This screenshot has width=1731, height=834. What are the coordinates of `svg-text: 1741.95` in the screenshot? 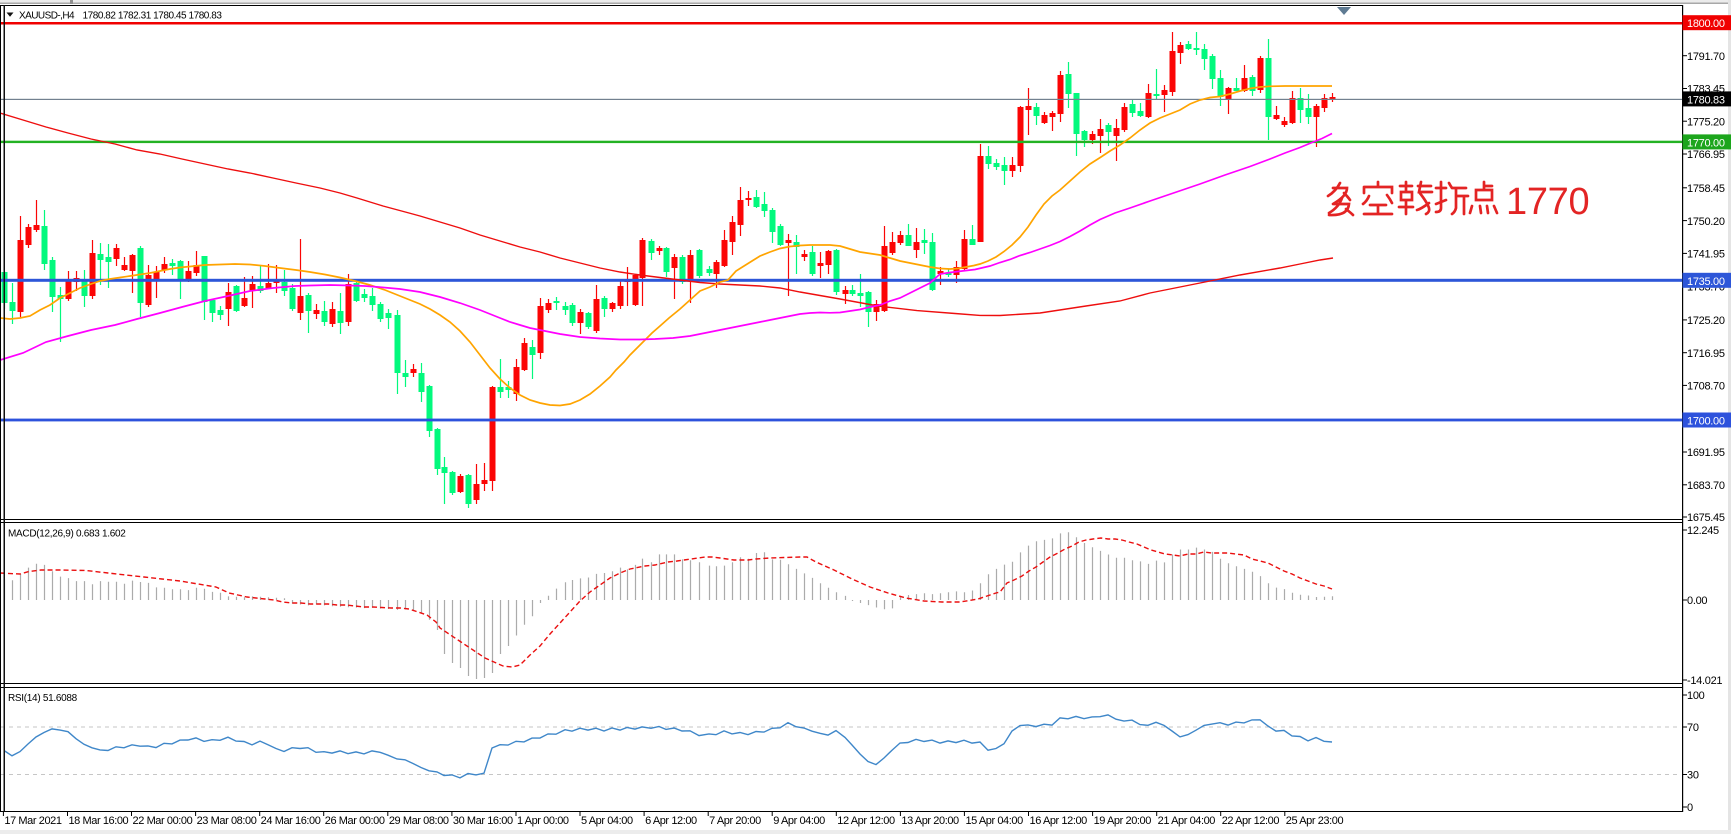 It's located at (1706, 255).